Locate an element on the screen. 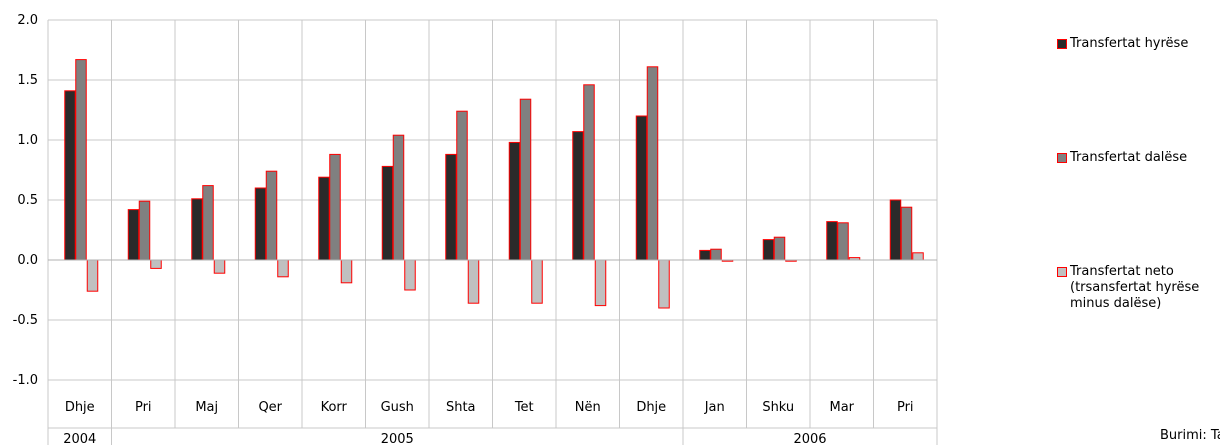  x-category-label: Korr is located at coordinates (334, 407).